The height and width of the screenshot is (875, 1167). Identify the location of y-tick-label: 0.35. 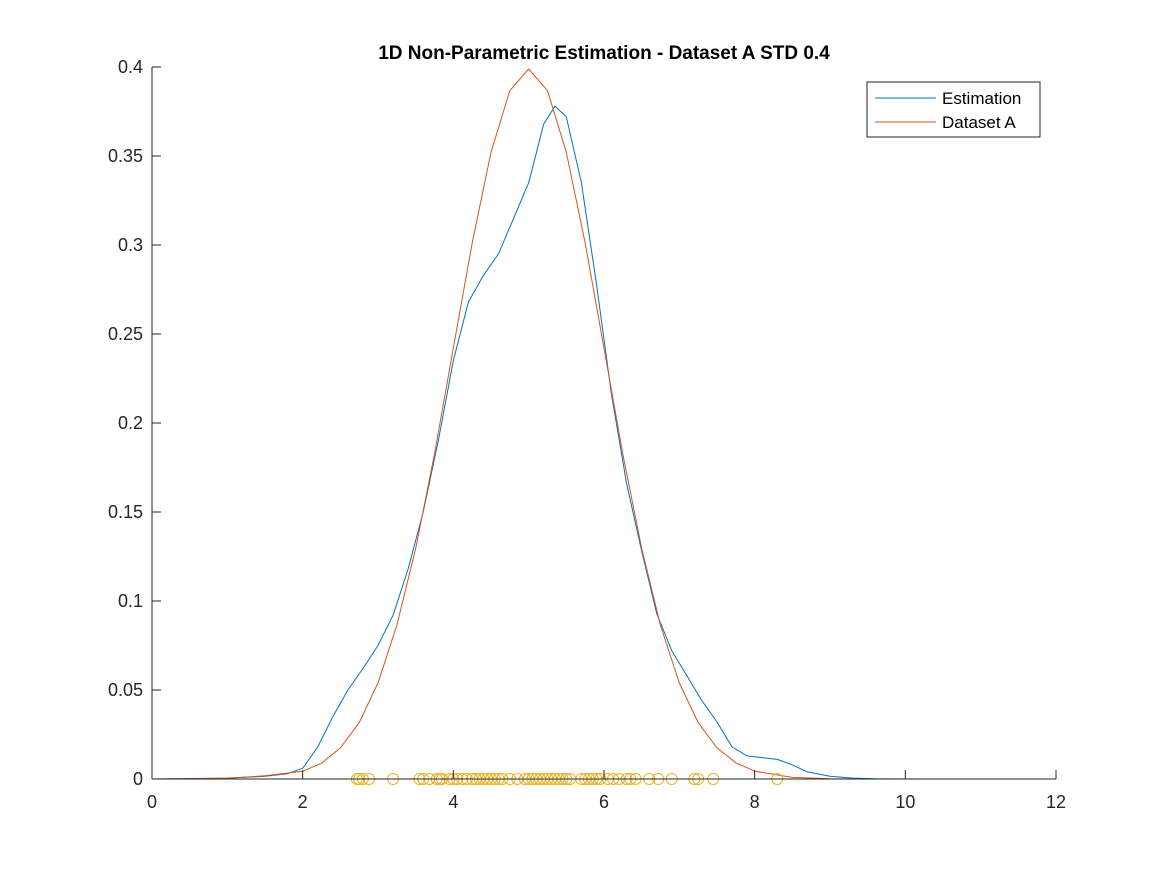
(125, 156).